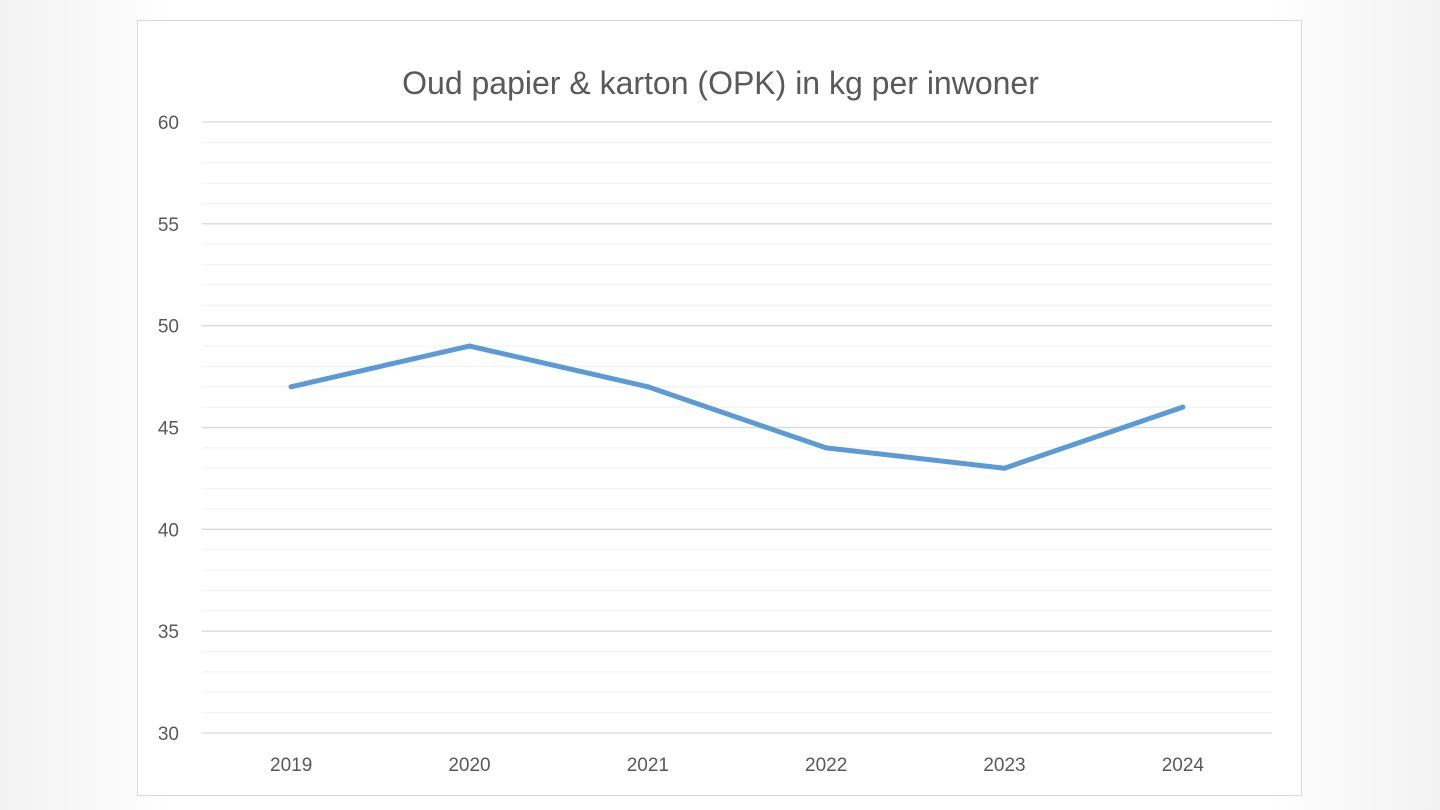 This screenshot has height=810, width=1440. What do you see at coordinates (469, 765) in the screenshot?
I see `x-tick-label: 2020` at bounding box center [469, 765].